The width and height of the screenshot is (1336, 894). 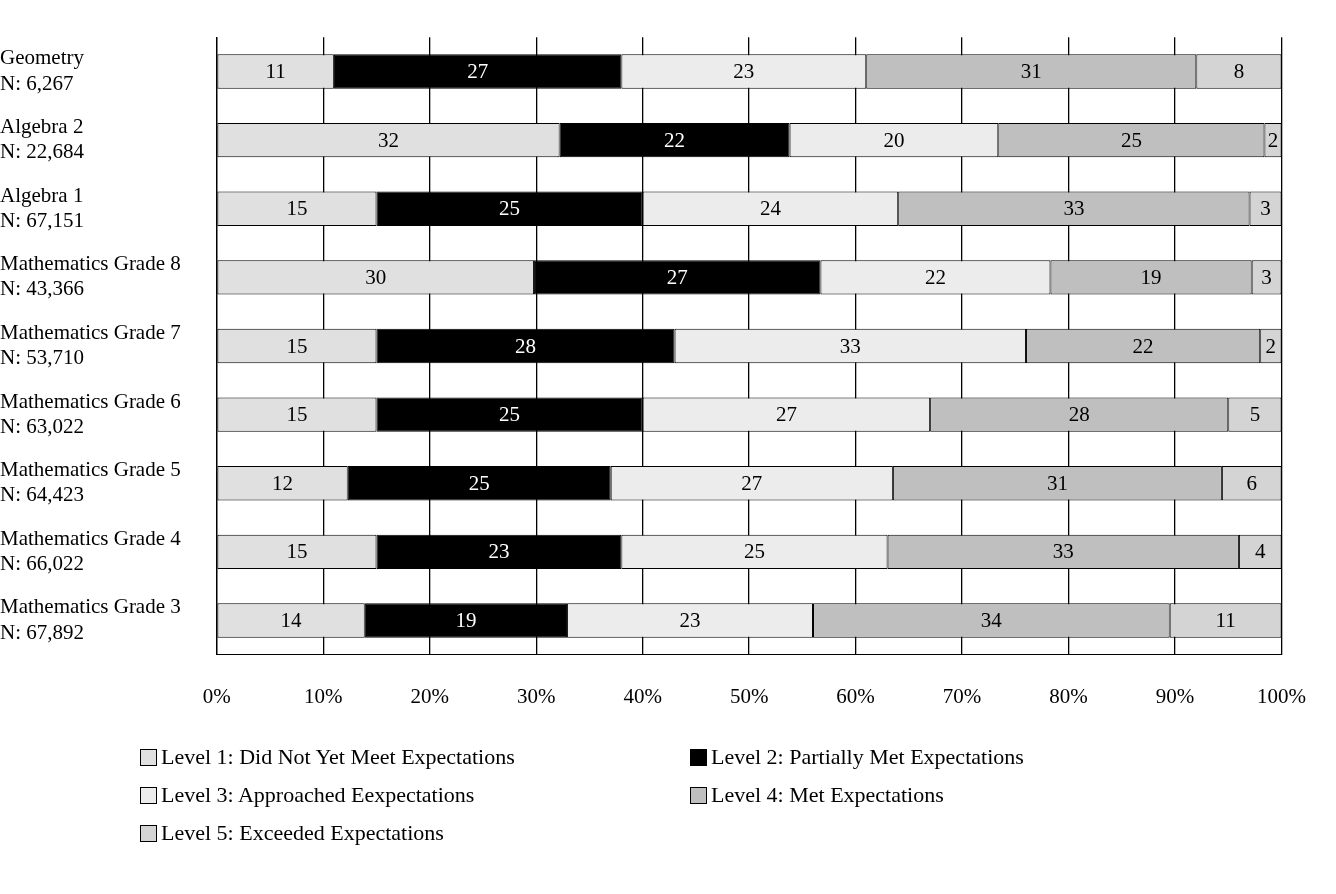 What do you see at coordinates (283, 482) in the screenshot?
I see `data-label: 12` at bounding box center [283, 482].